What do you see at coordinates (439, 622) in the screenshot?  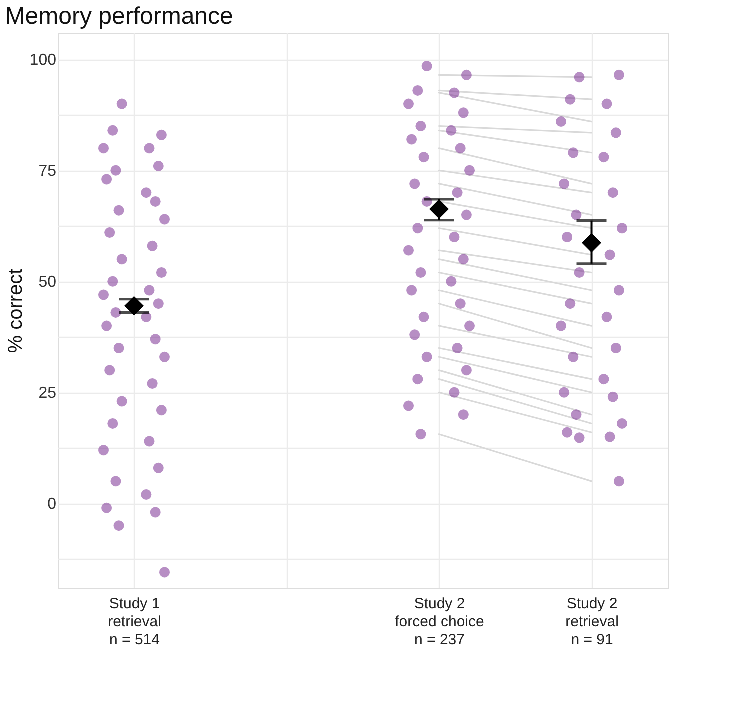 I see `x-tick-label: Study 2 forced choice n = 237` at bounding box center [439, 622].